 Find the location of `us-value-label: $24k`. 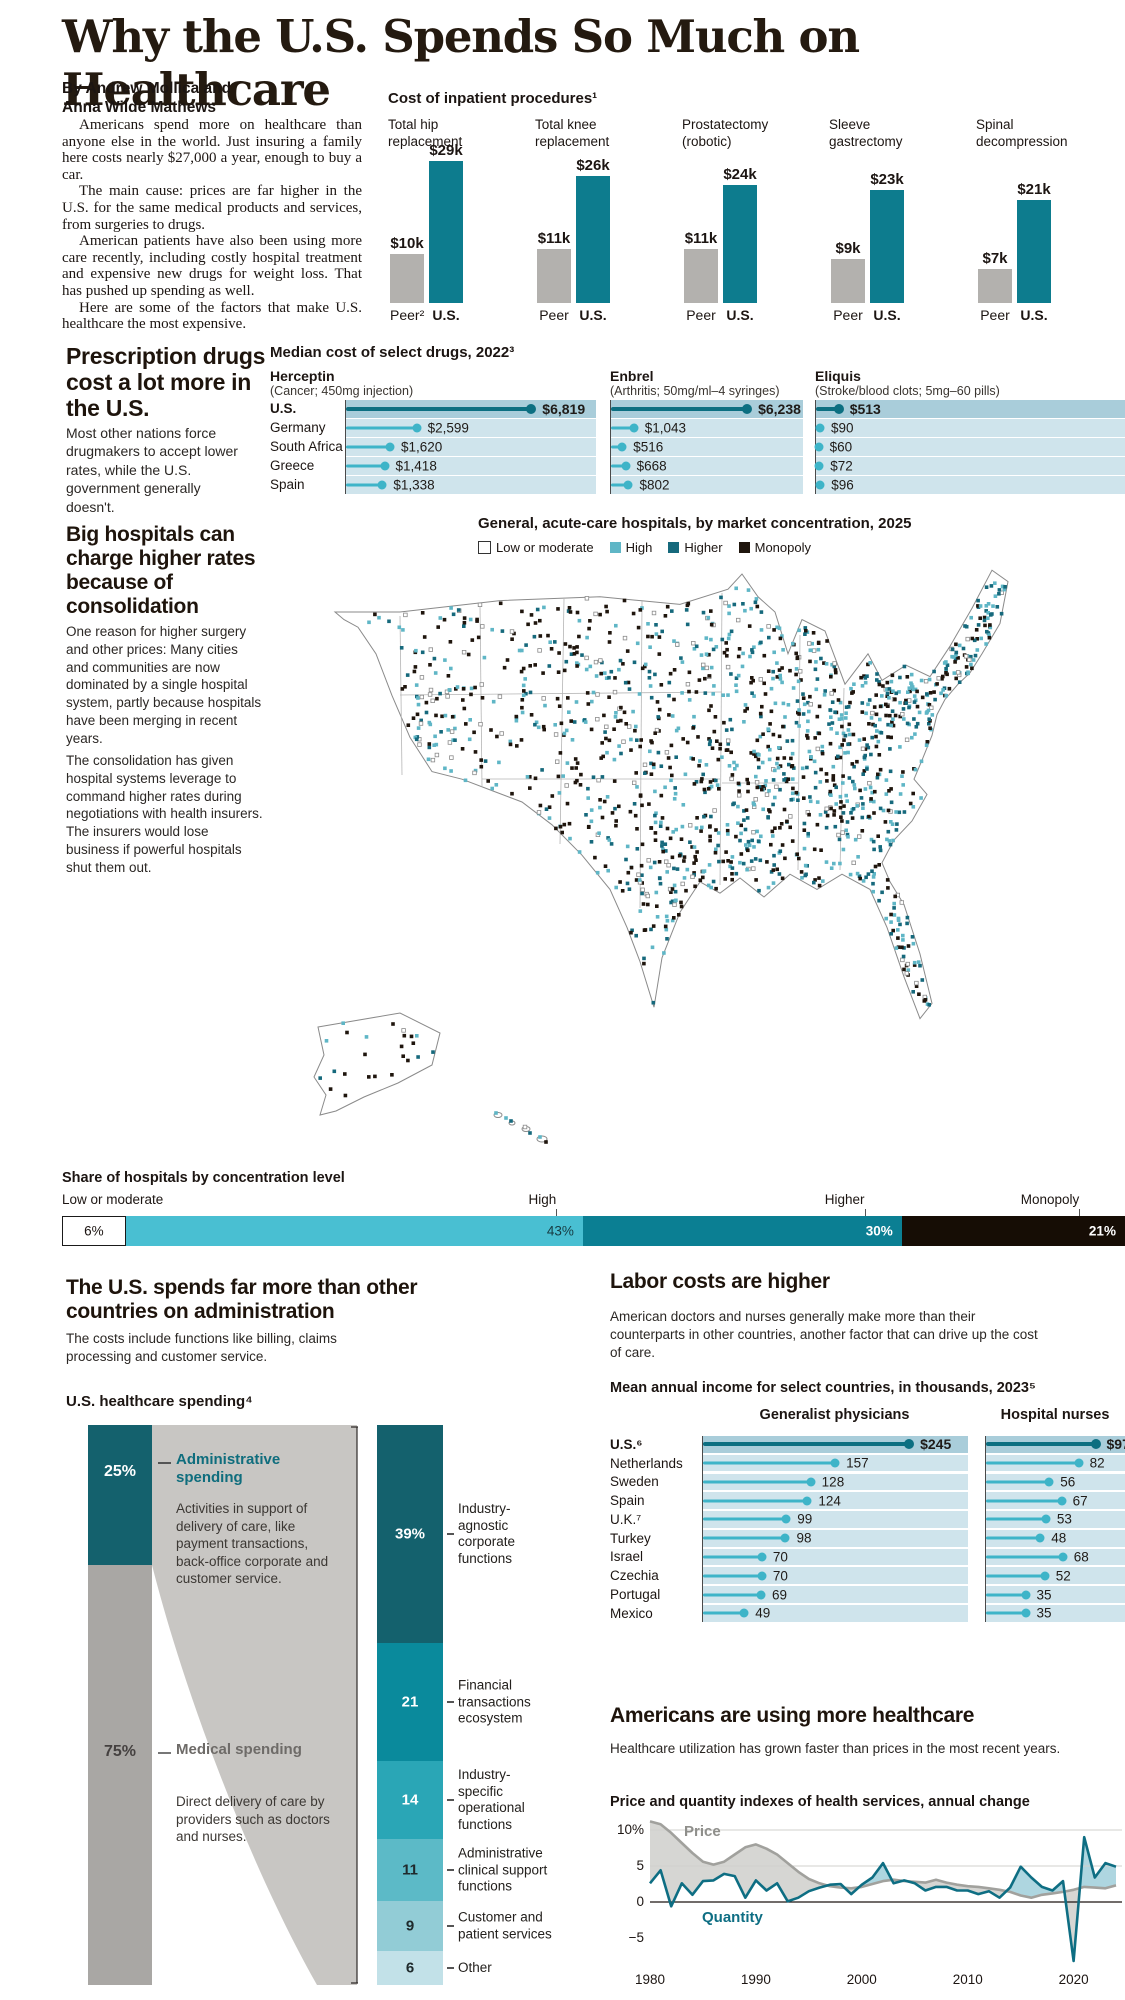

us-value-label: $24k is located at coordinates (740, 175).